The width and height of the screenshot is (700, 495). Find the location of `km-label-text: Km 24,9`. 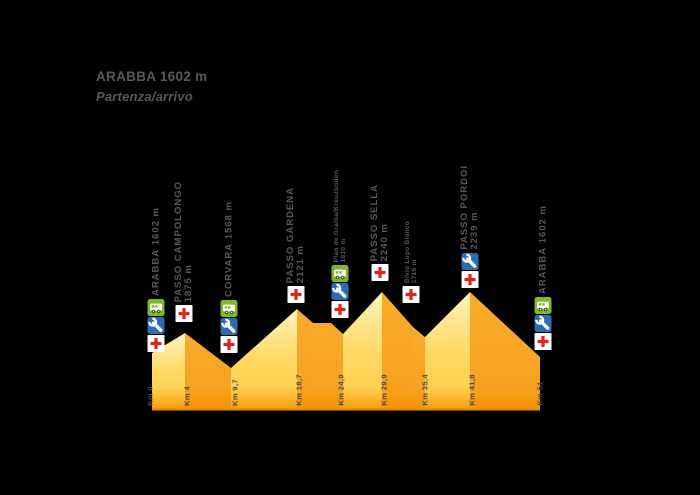

km-label-text: Km 24,9 is located at coordinates (341, 390).